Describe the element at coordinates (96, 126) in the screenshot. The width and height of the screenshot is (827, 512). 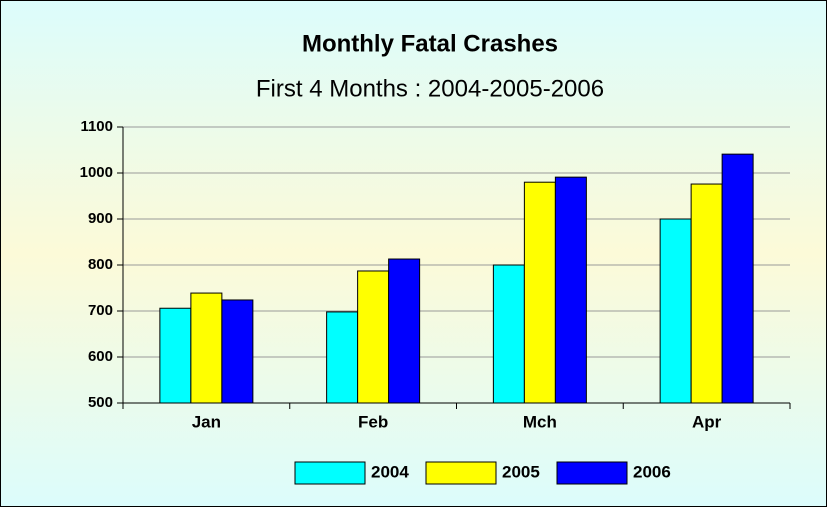
I see `y-tick-label: 1100` at that location.